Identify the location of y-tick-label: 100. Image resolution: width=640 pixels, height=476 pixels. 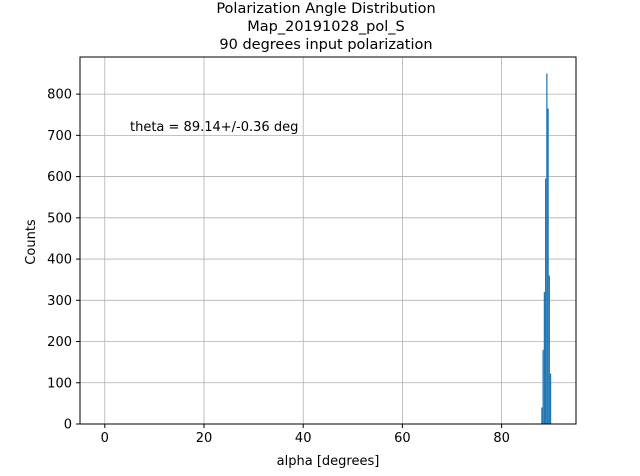
(59, 383).